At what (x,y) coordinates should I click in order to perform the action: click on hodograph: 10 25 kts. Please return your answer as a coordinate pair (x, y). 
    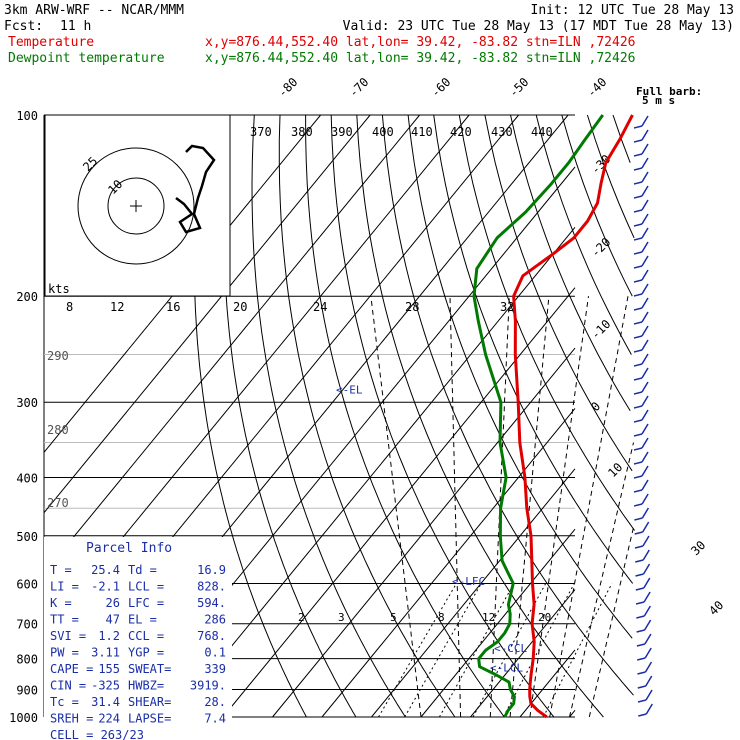
    Looking at the image, I should click on (137, 205).